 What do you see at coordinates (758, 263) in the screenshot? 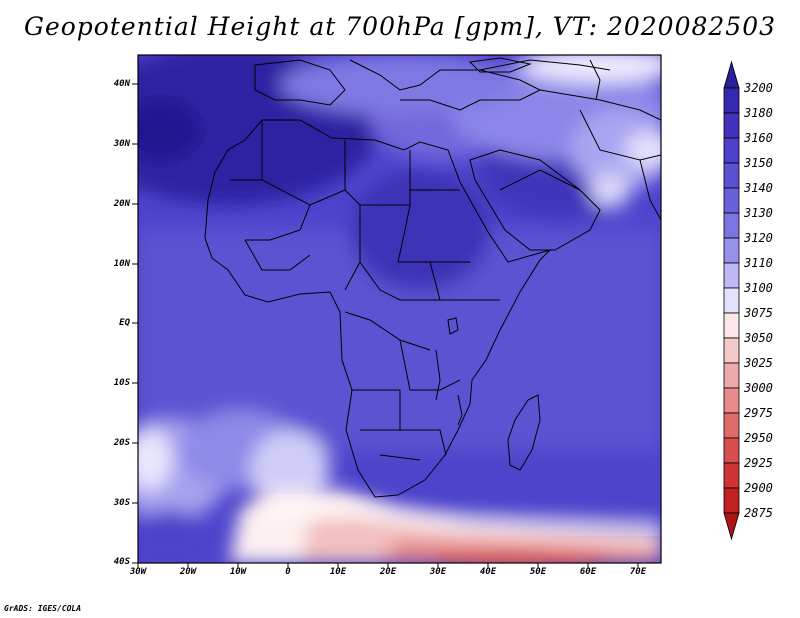
I see `colorbar-label: 3110` at bounding box center [758, 263].